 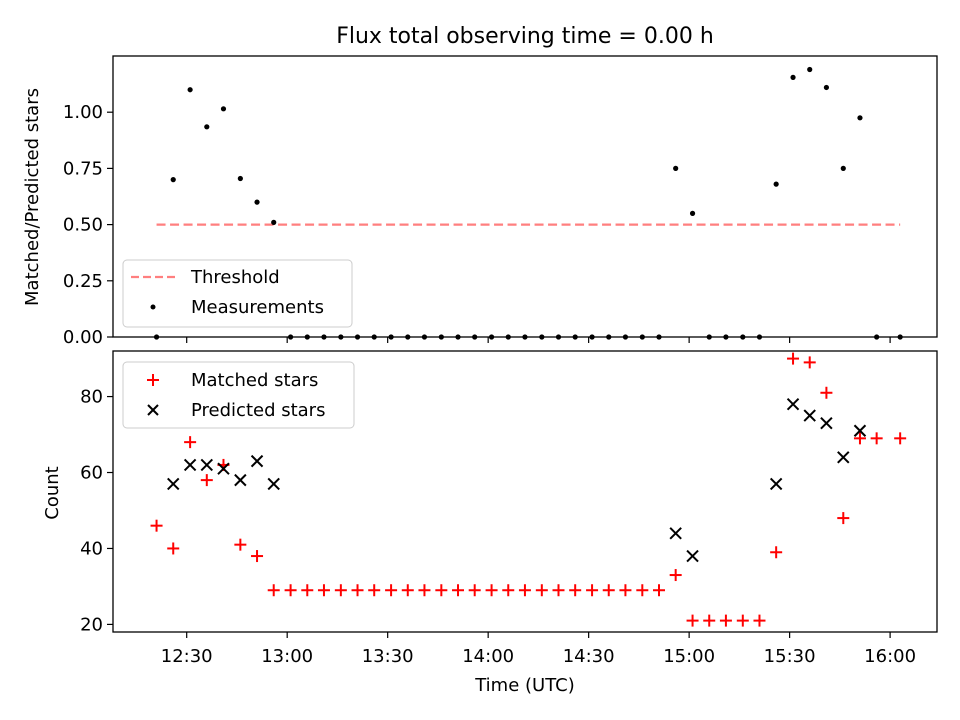 I want to click on matched-legend-label: Matched stars, so click(x=254, y=380).